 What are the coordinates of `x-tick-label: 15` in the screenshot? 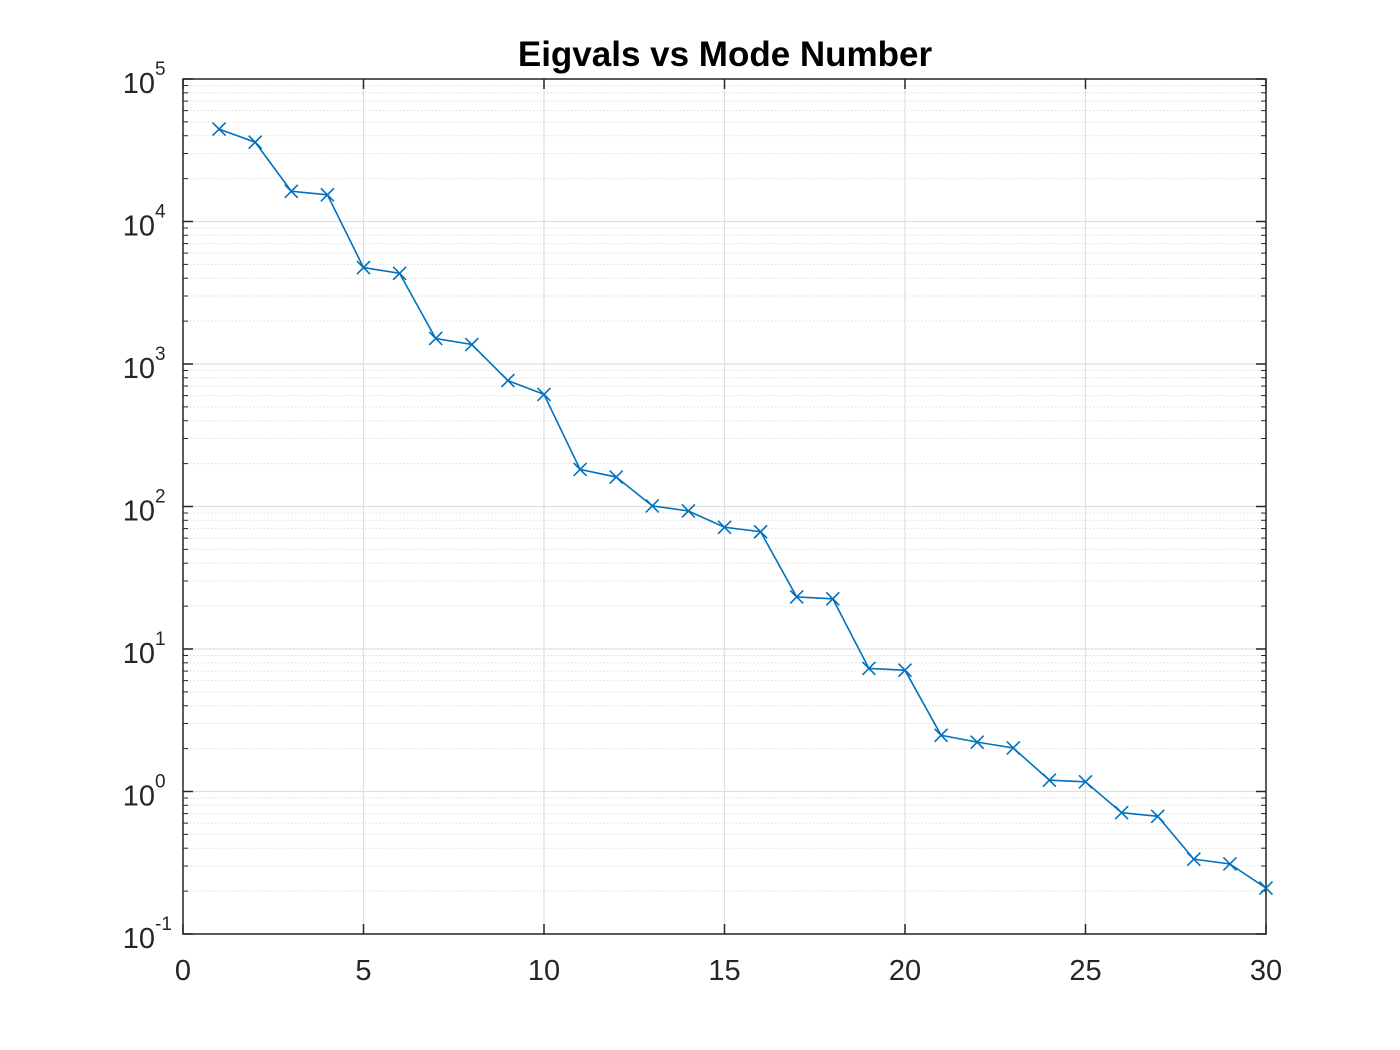 It's located at (724, 971).